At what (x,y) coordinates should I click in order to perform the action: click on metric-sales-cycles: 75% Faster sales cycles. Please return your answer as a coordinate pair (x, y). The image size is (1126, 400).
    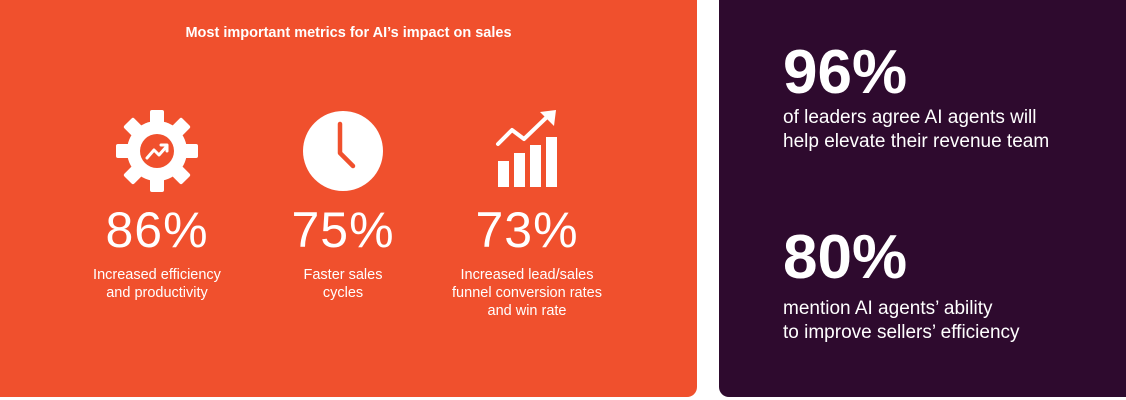
    Looking at the image, I should click on (343, 211).